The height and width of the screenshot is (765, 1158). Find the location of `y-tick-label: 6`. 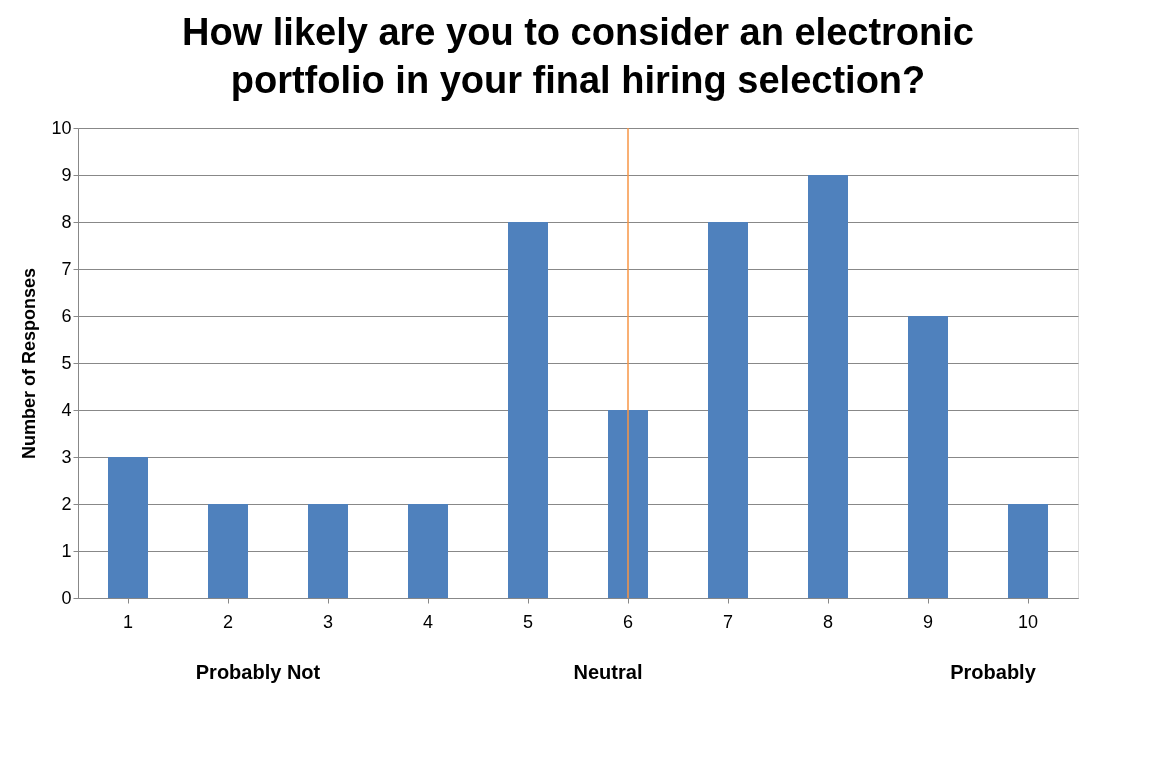

y-tick-label: 6 is located at coordinates (66, 315).